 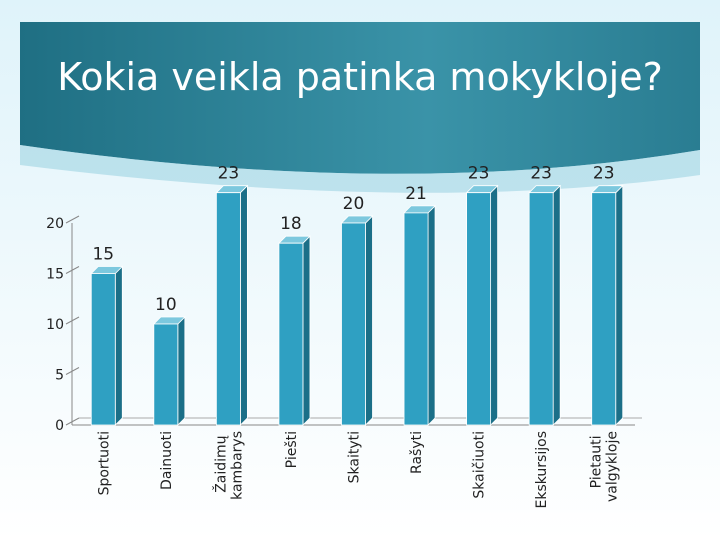 I want to click on x-tick-label: Sportuoti, so click(x=104, y=463).